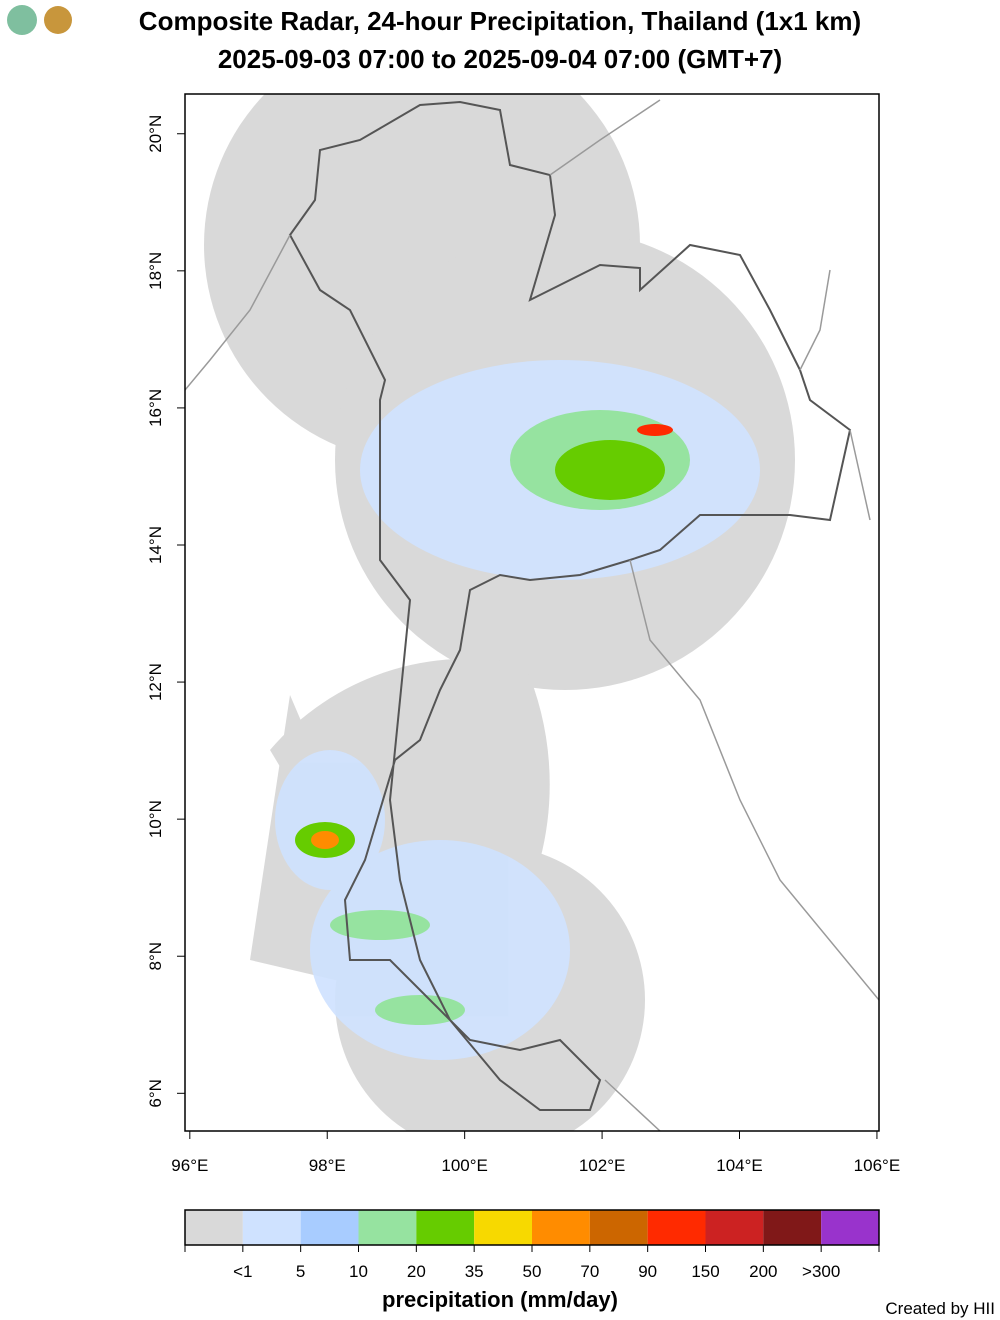 Image resolution: width=1000 pixels, height=1320 pixels. Describe the element at coordinates (739, 1165) in the screenshot. I see `x-tick-label: 104°E` at that location.